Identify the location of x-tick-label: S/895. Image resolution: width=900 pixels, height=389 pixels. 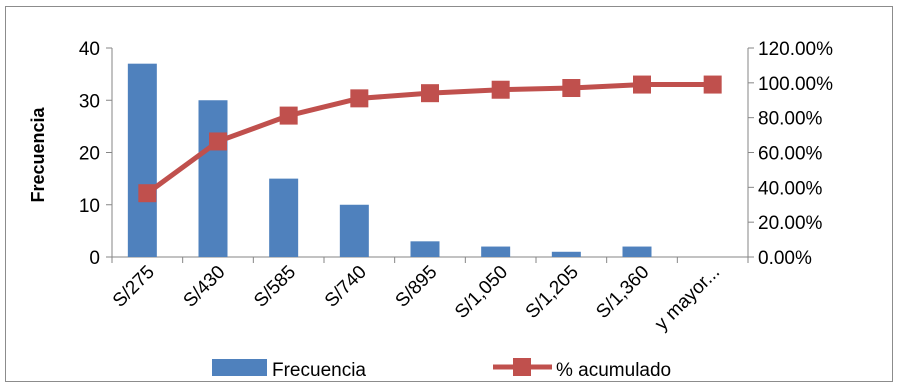
(417, 287).